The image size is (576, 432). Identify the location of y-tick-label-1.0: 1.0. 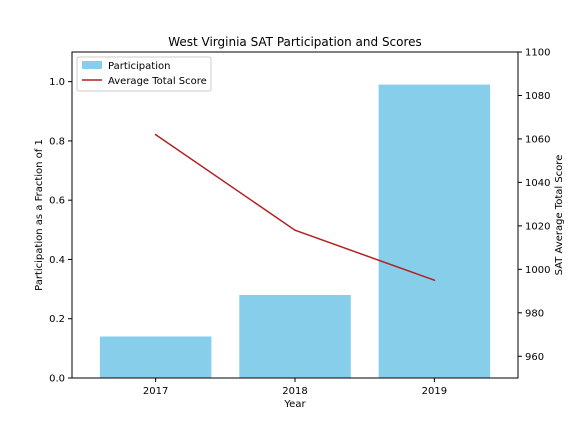
(57, 82).